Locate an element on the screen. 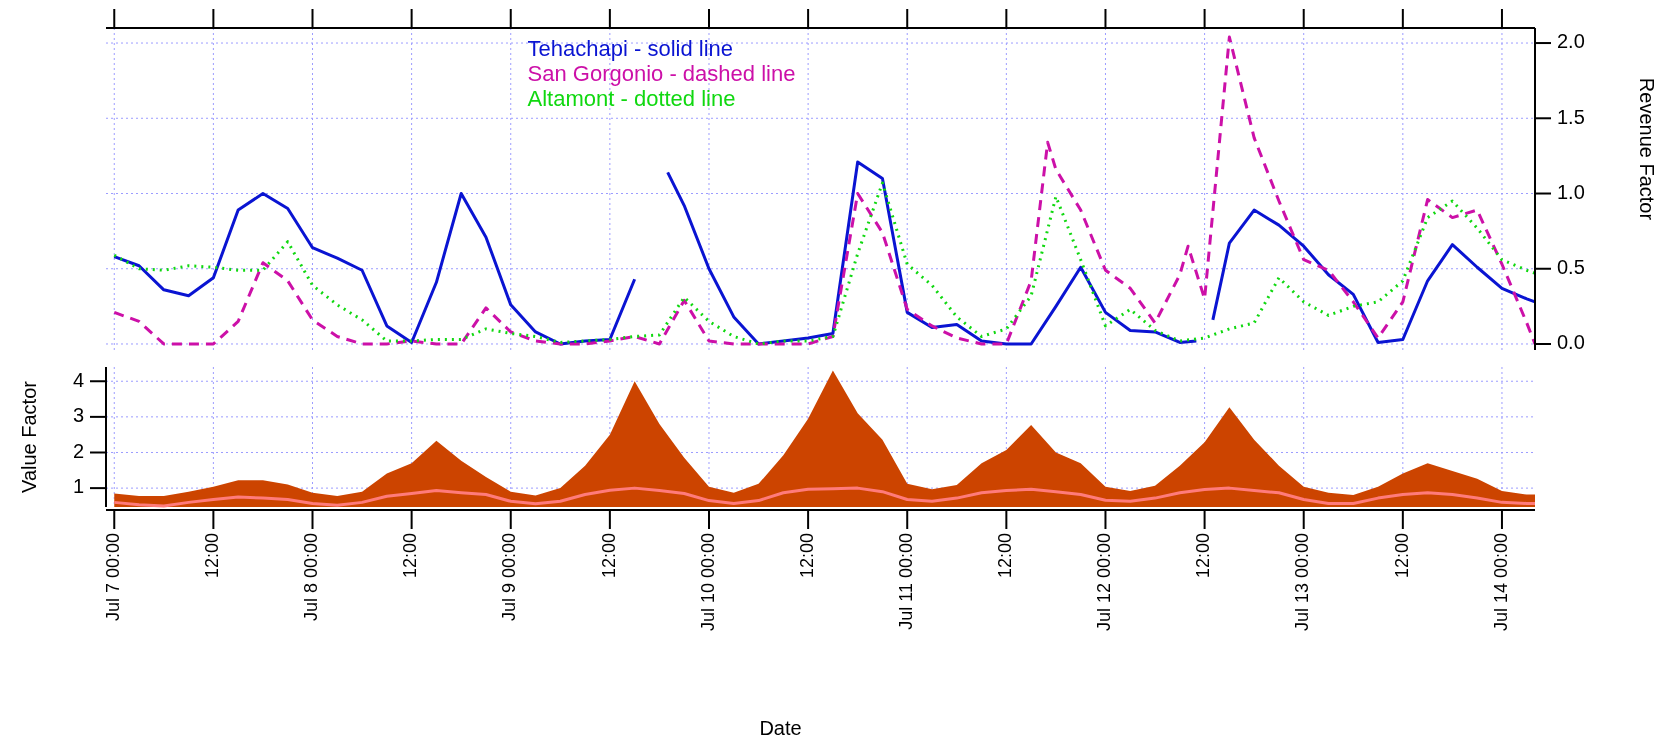 The image size is (1665, 753). y-tick-label: 2.0 is located at coordinates (1571, 41).